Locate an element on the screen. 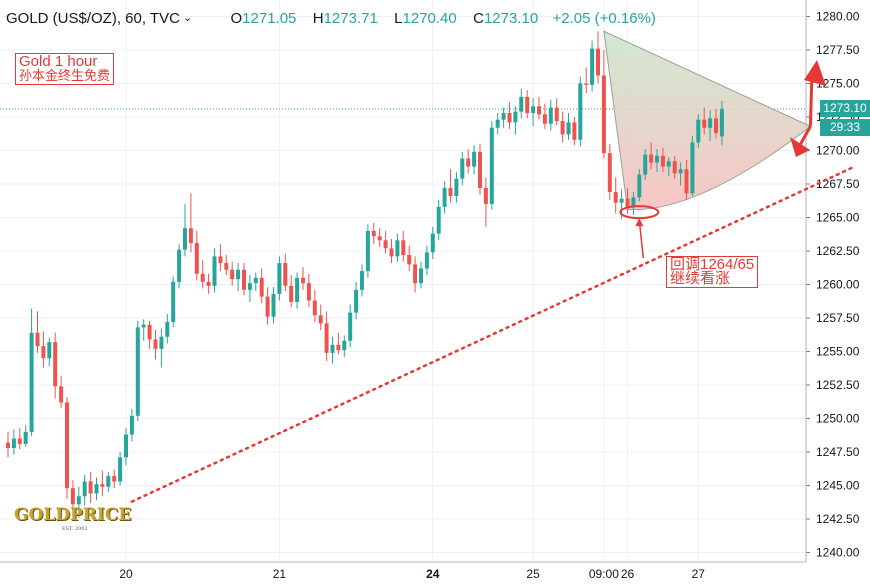 This screenshot has width=870, height=586. chevron-down-icon: ⌄ is located at coordinates (187, 18).